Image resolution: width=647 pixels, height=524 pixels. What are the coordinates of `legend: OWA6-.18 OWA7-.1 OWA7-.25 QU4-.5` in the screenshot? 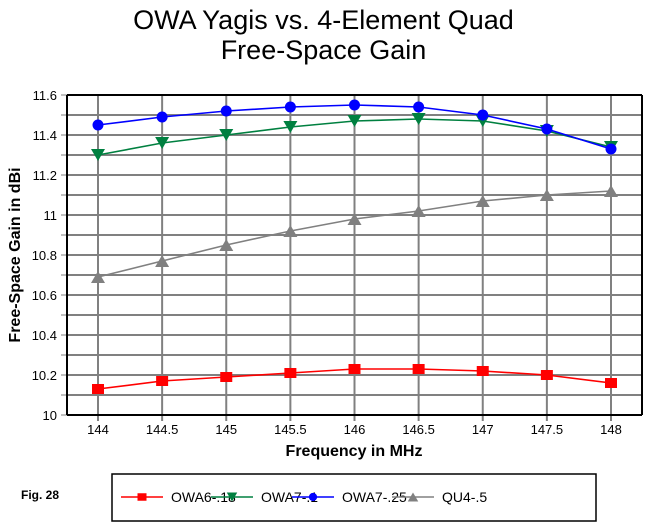 It's located at (354, 497).